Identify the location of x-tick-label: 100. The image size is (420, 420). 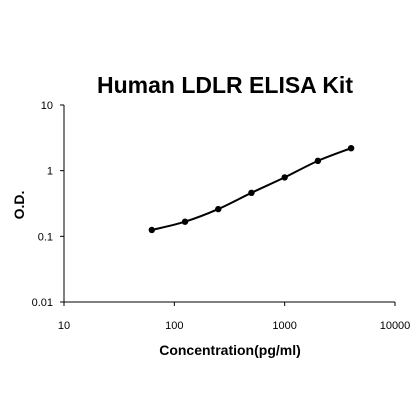
(174, 326).